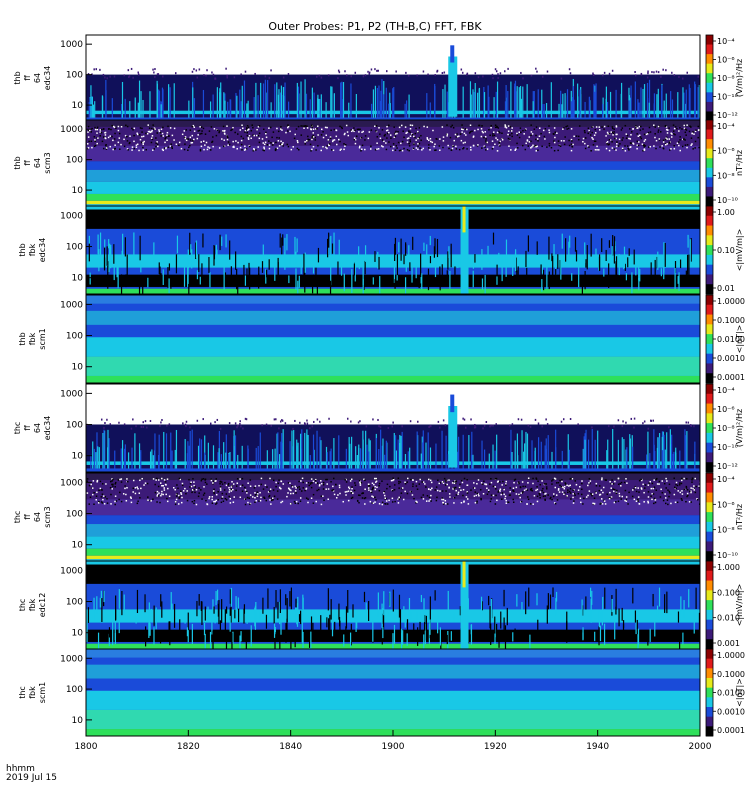 The width and height of the screenshot is (750, 800). I want to click on colorbar-tick-label: 10⁻⁸, so click(726, 78).